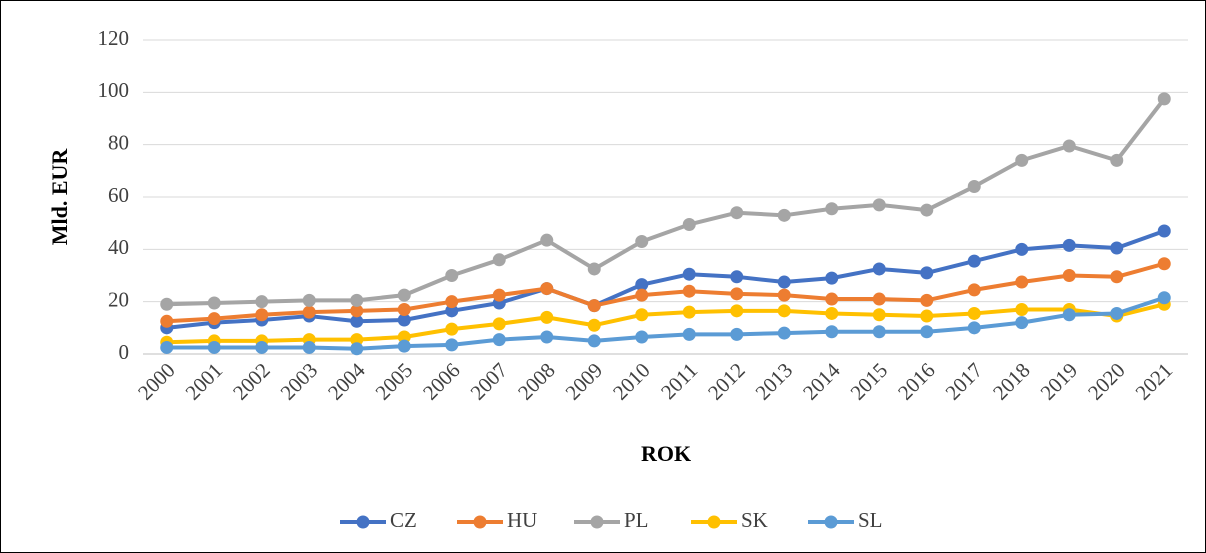 The width and height of the screenshot is (1206, 553). Describe the element at coordinates (124, 352) in the screenshot. I see `y-tick-label: 0` at that location.